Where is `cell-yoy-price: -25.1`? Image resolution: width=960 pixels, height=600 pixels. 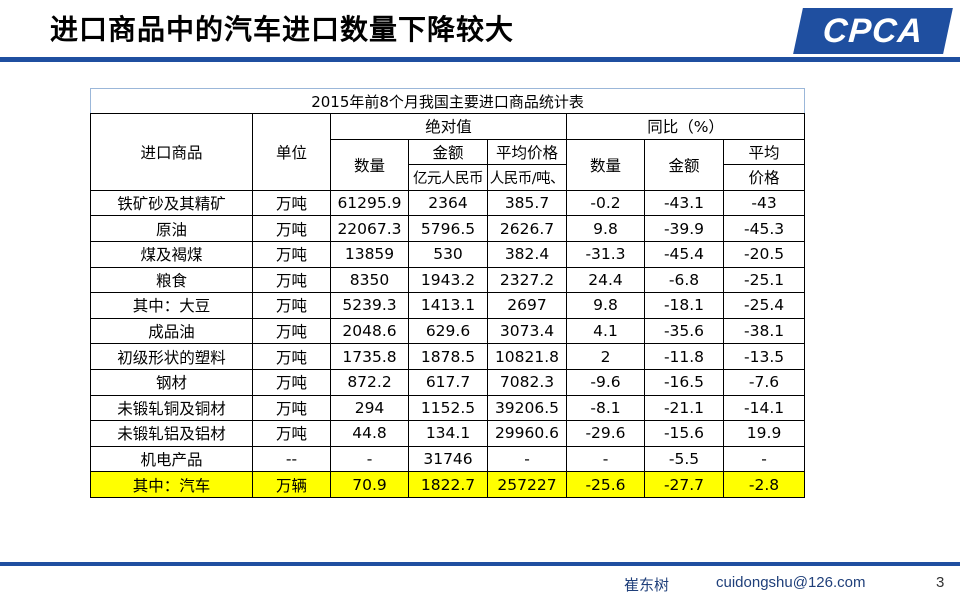
cell-yoy-price: -25.1 is located at coordinates (764, 280).